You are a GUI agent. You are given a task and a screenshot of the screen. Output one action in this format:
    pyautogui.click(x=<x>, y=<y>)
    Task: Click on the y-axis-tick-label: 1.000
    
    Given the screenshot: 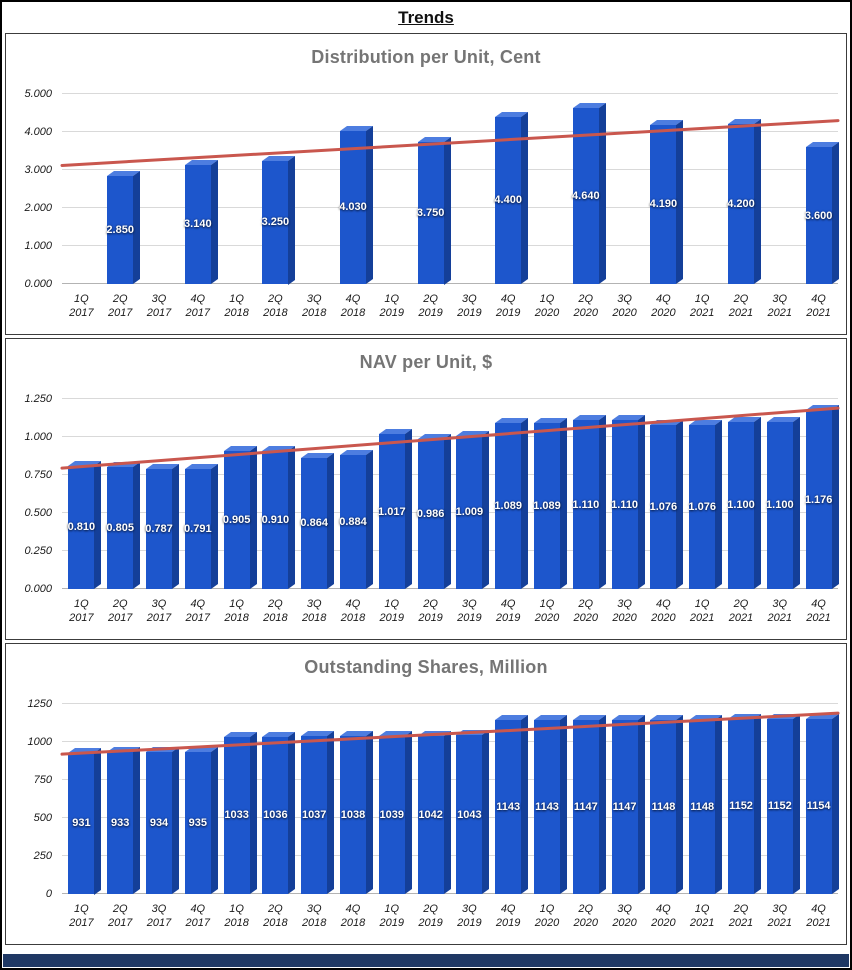 What is the action you would take?
    pyautogui.click(x=38, y=246)
    